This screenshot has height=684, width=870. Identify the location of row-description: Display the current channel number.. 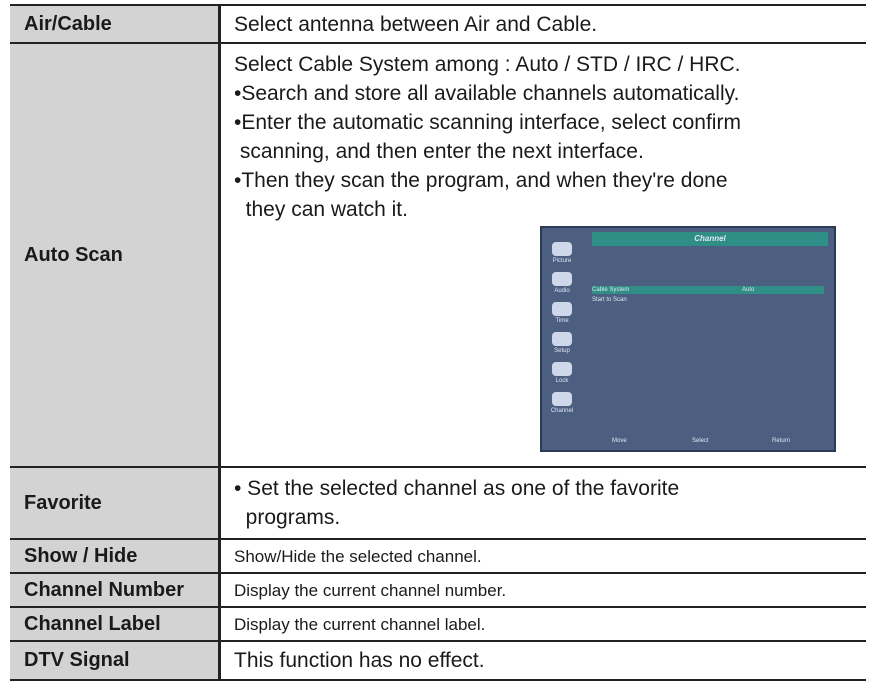
(547, 590).